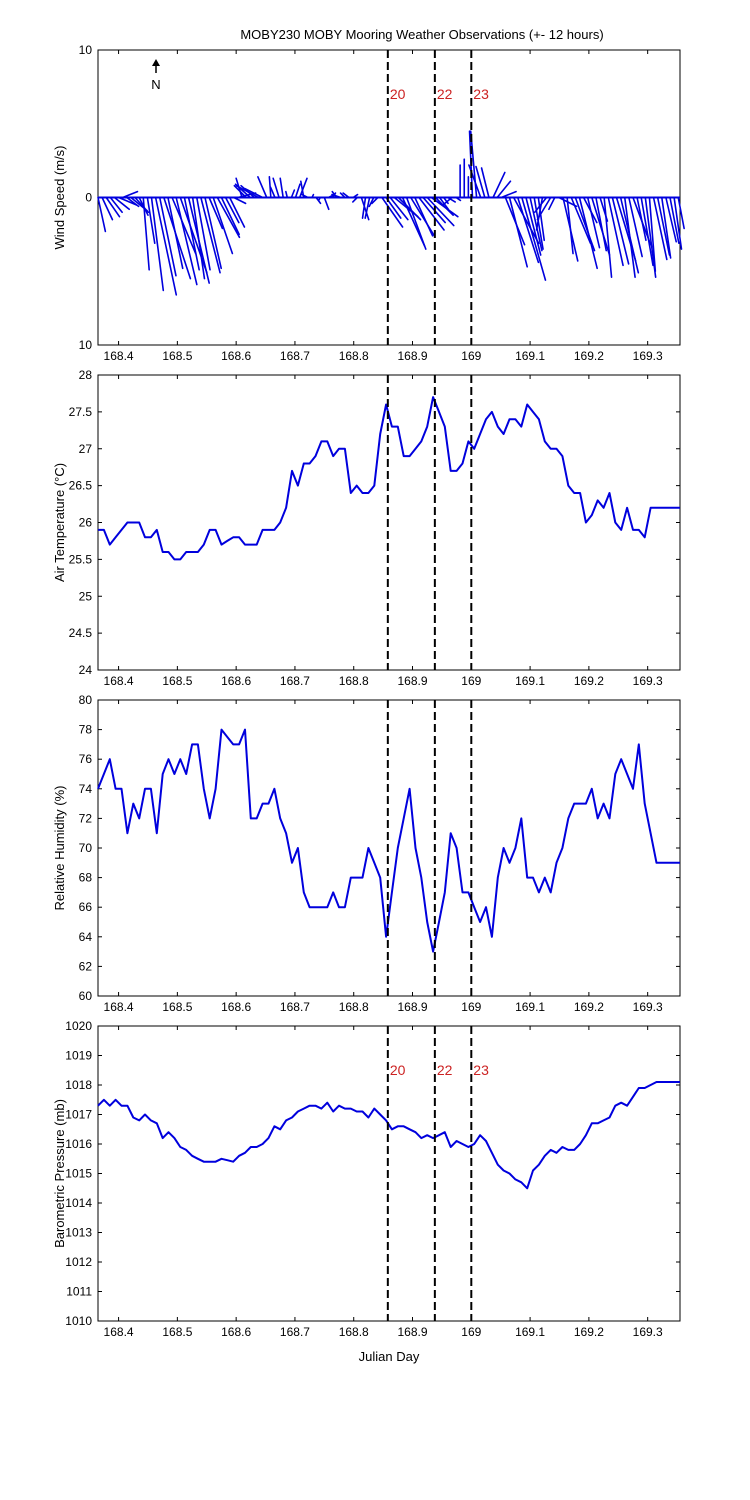 This screenshot has height=1500, width=750. I want to click on y-tick-label: 1020, so click(78, 1026).